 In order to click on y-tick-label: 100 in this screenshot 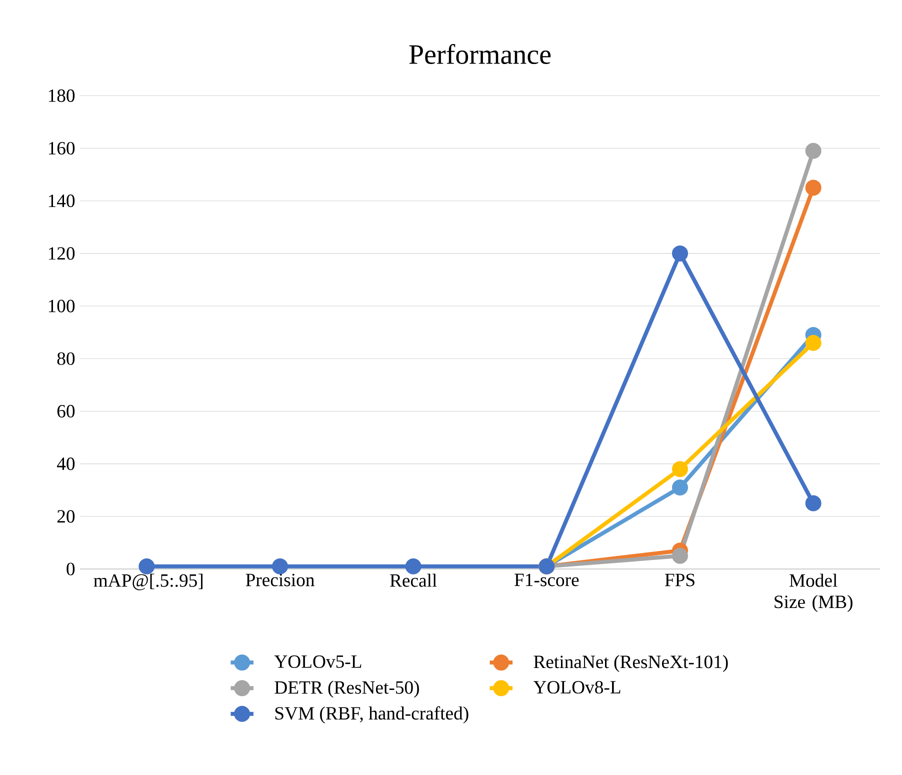, I will do `click(61, 306)`.